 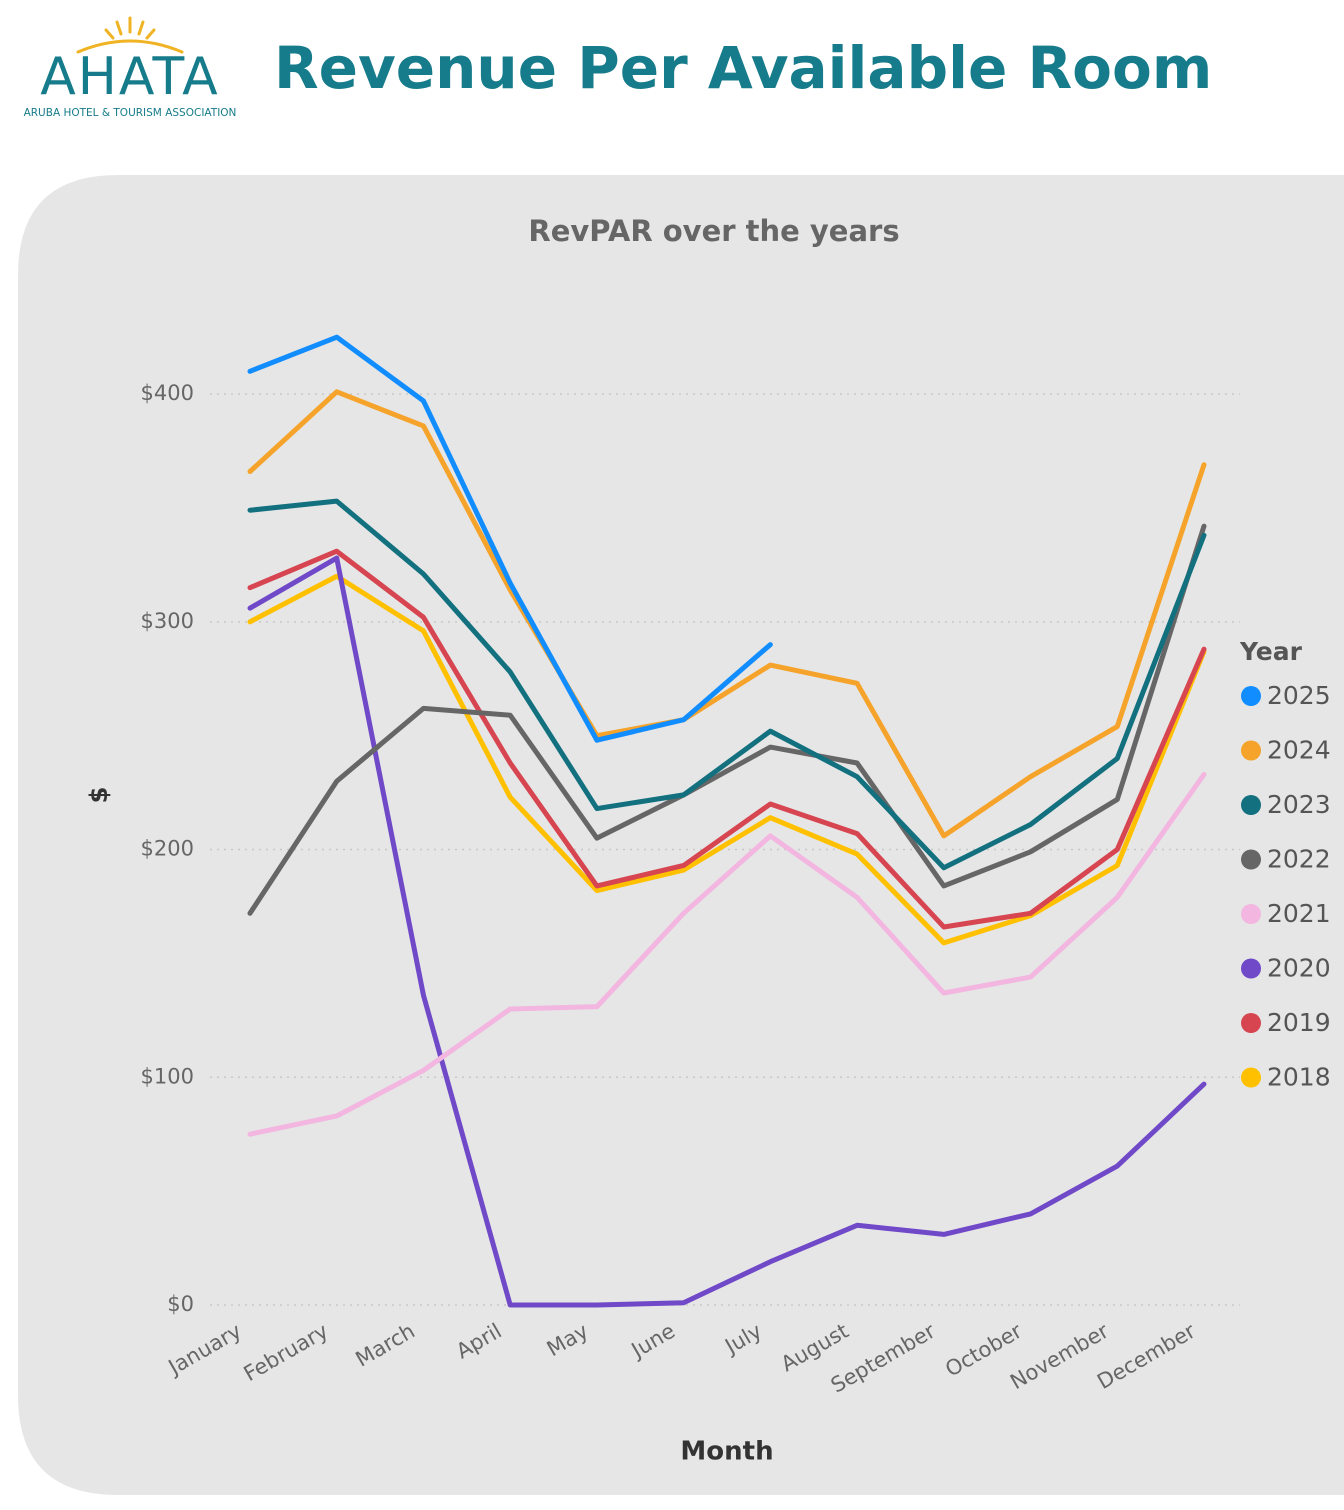 I want to click on legend: Year 2025 2024 2023 2022 2021 2020 2019 2018, so click(x=1285, y=864).